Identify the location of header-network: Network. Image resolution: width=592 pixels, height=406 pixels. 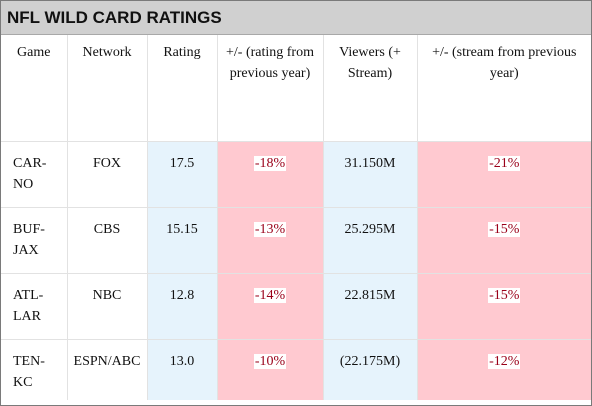
(107, 88).